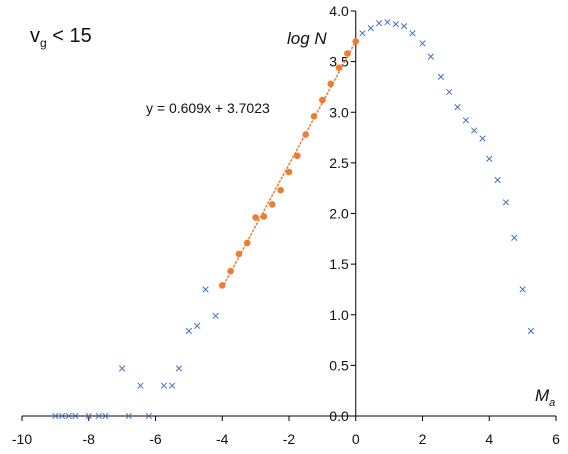 This screenshot has width=568, height=454. I want to click on y-tick-label: 0.5, so click(339, 365).